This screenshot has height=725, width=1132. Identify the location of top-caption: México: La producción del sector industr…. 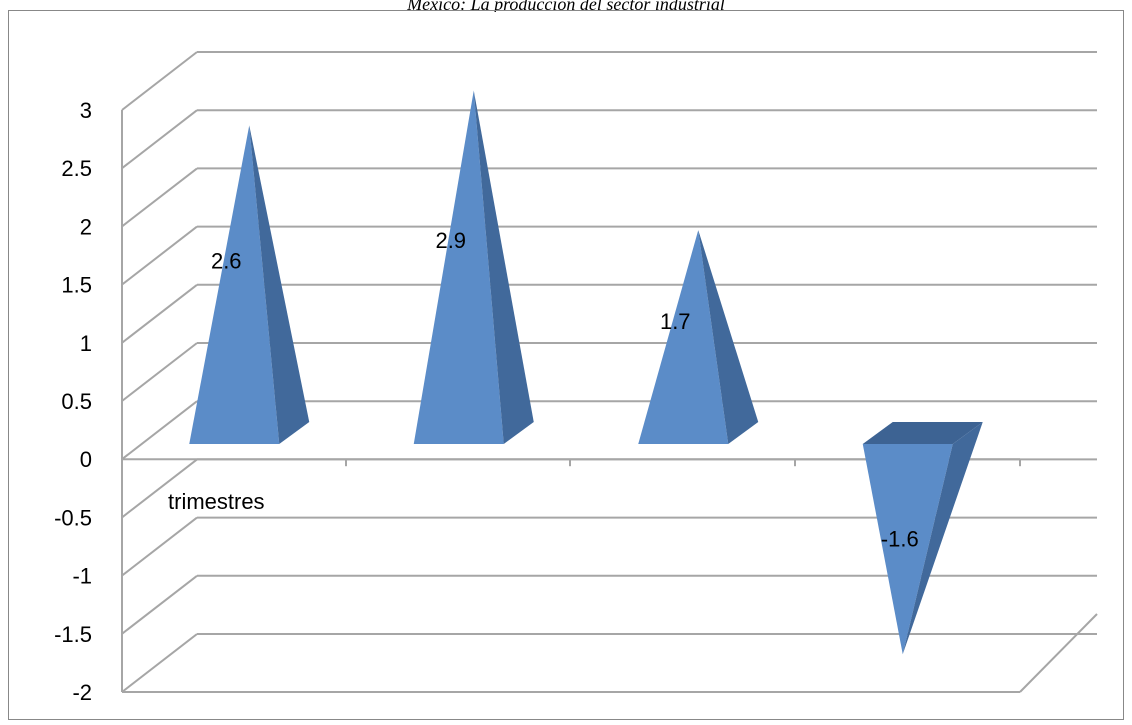
(566, 6).